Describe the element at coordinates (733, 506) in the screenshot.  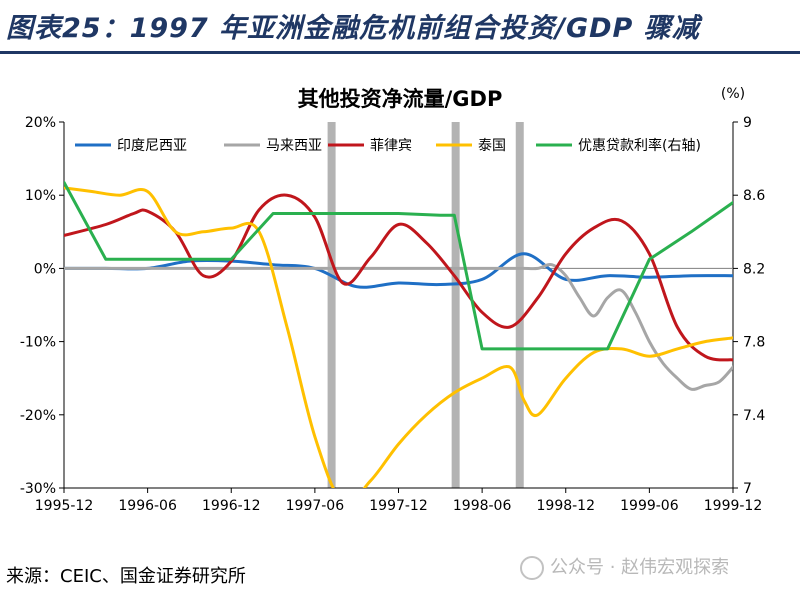
I see `x-tick-label: 1999-12` at that location.